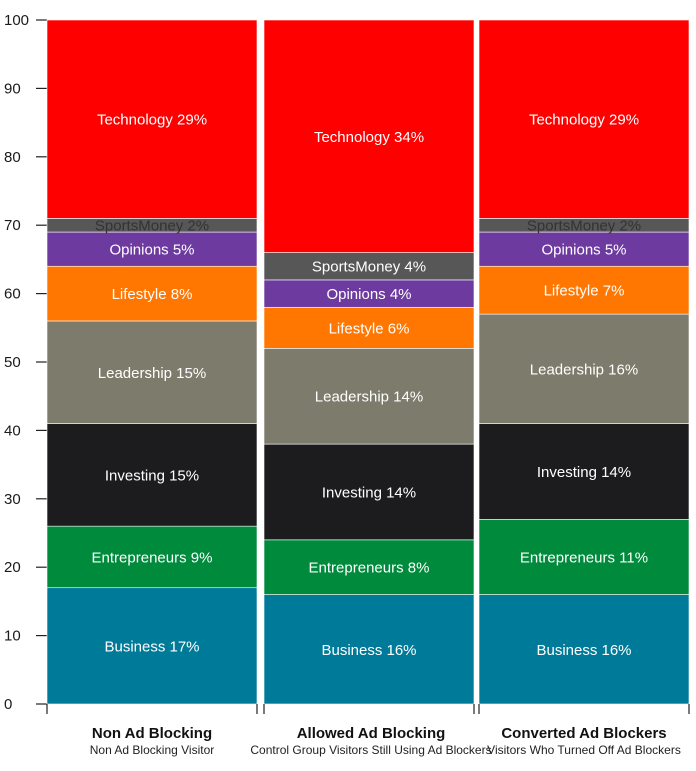 This screenshot has height=771, width=696. What do you see at coordinates (583, 733) in the screenshot?
I see `category-label: Converted Ad Blockers` at bounding box center [583, 733].